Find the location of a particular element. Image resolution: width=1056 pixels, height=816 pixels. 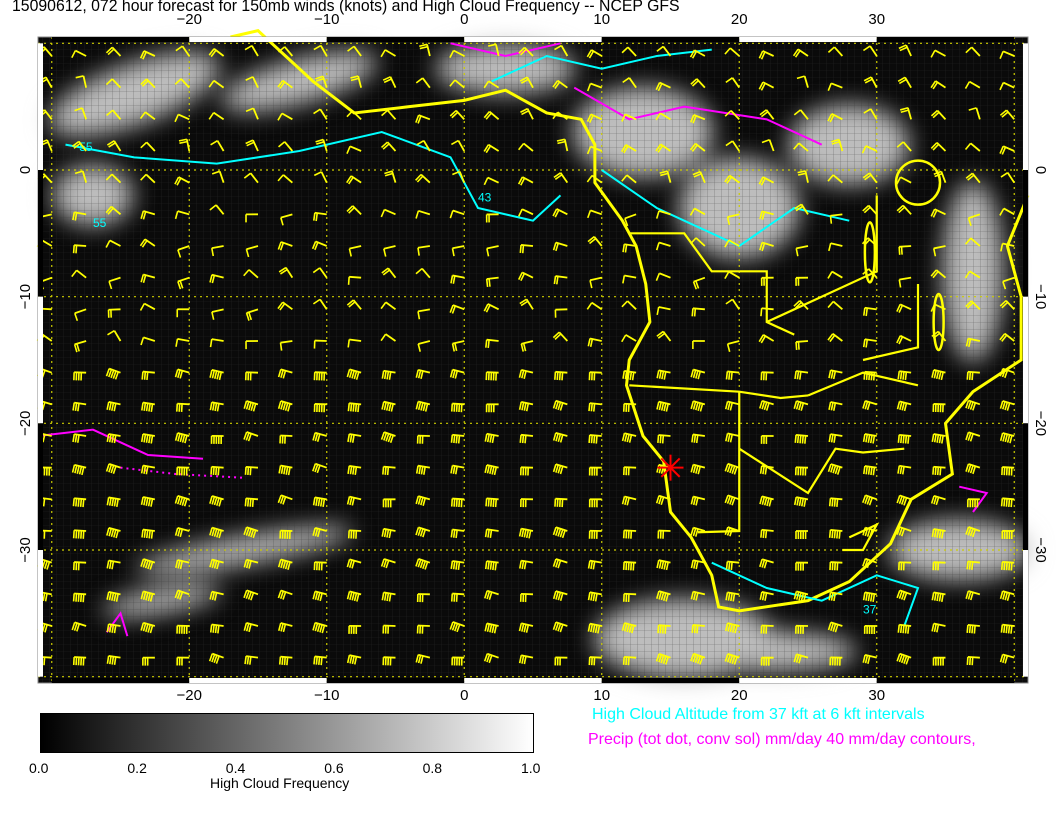

lon-band is located at coordinates (808, 39).